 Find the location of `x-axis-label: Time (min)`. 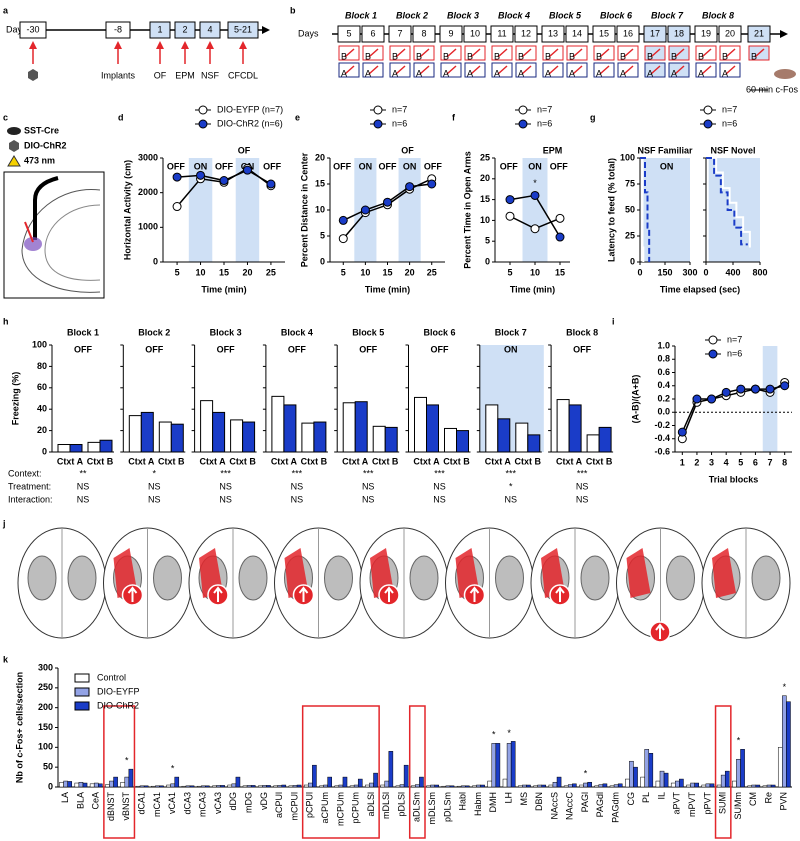

x-axis-label: Time (min) is located at coordinates (532, 289).